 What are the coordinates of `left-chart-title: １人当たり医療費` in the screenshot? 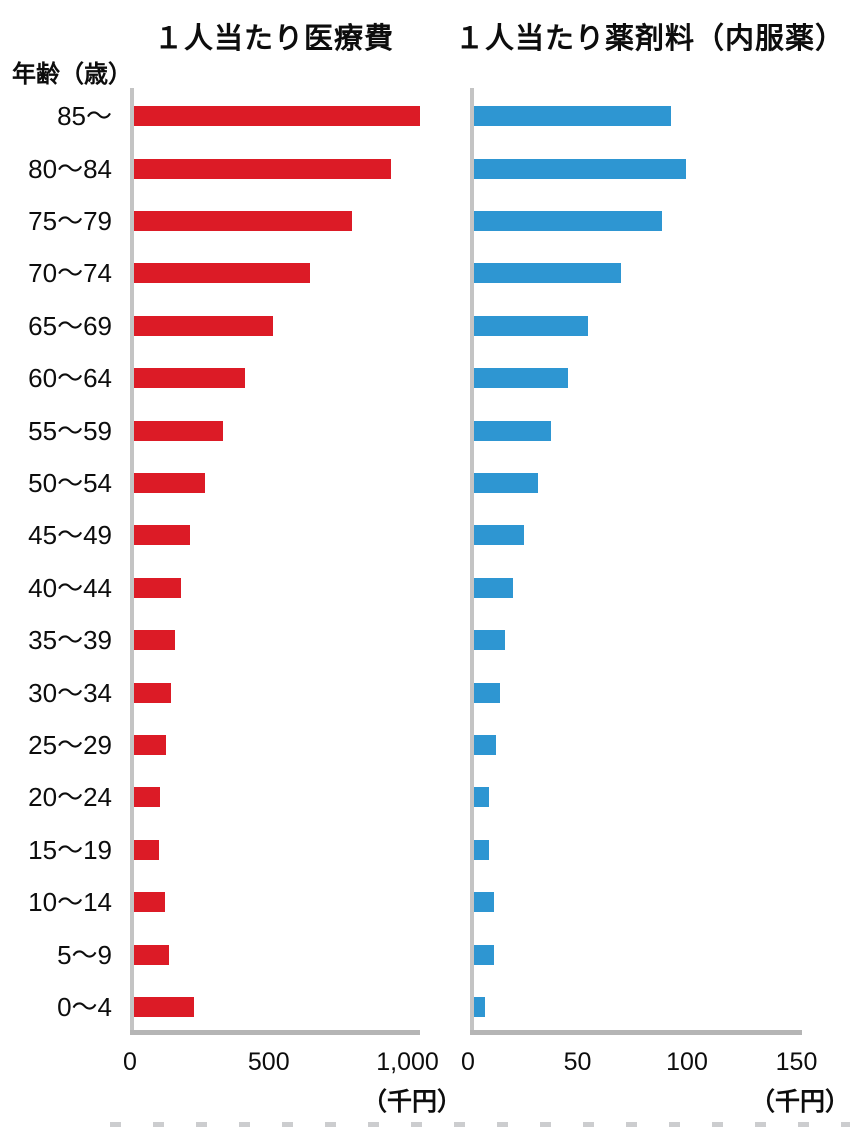 It's located at (273, 39).